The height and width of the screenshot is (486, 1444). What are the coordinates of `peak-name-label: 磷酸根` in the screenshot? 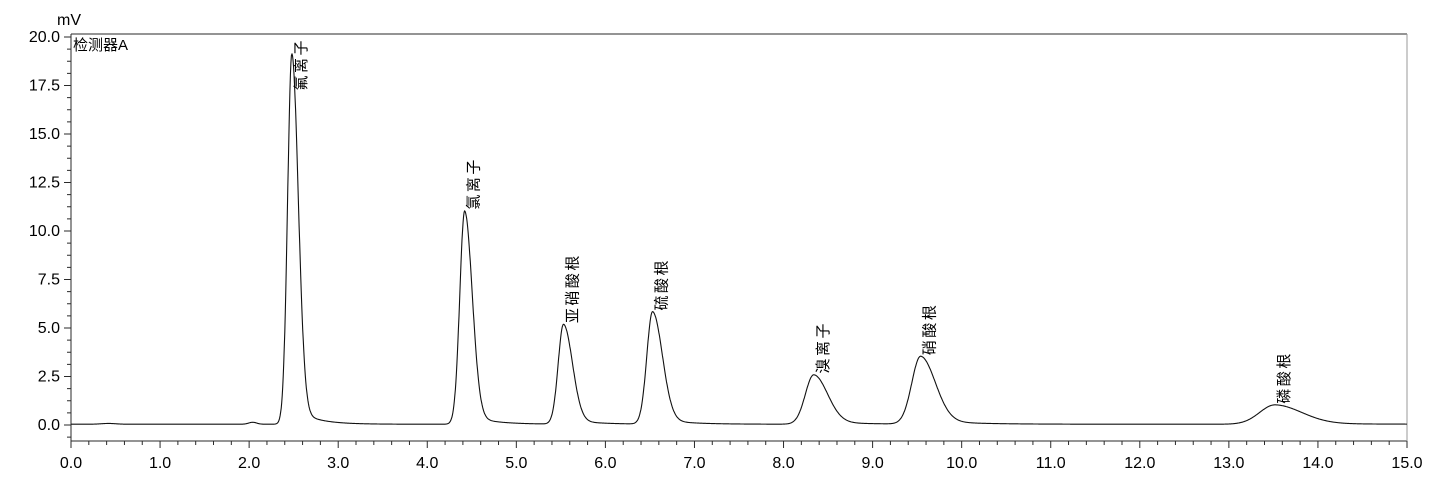 It's located at (1284, 377).